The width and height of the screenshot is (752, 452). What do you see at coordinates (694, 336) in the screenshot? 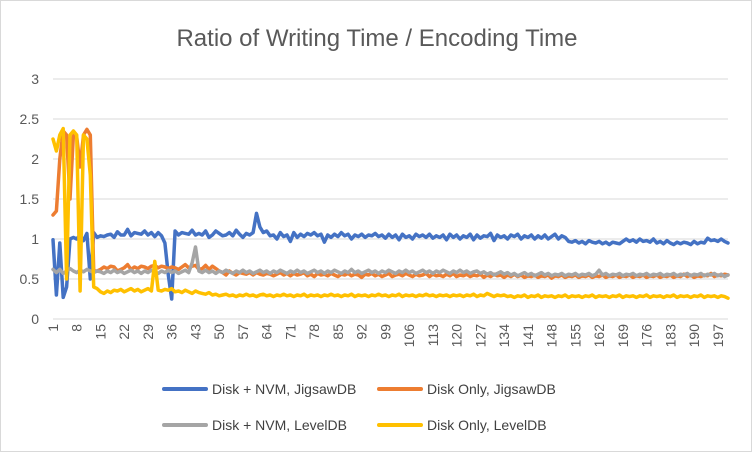
I see `x-tick-label: 190` at bounding box center [694, 336].